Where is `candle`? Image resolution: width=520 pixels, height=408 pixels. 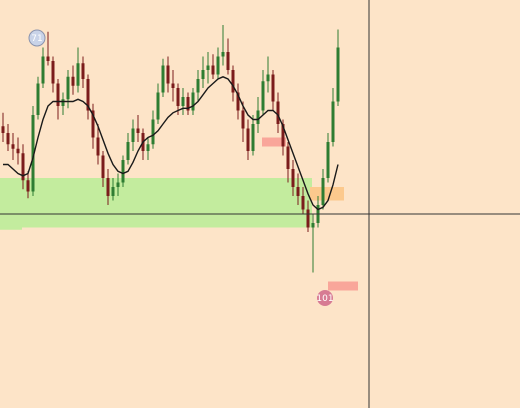
candle is located at coordinates (123, 172).